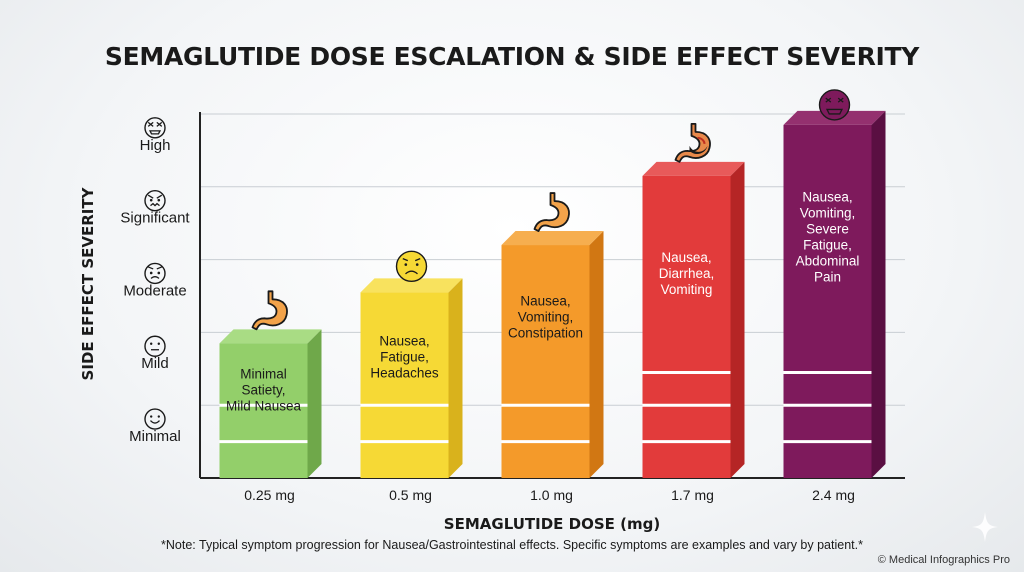 This screenshot has width=1024, height=572. Describe the element at coordinates (411, 266) in the screenshot. I see `sad-face-icon` at that location.